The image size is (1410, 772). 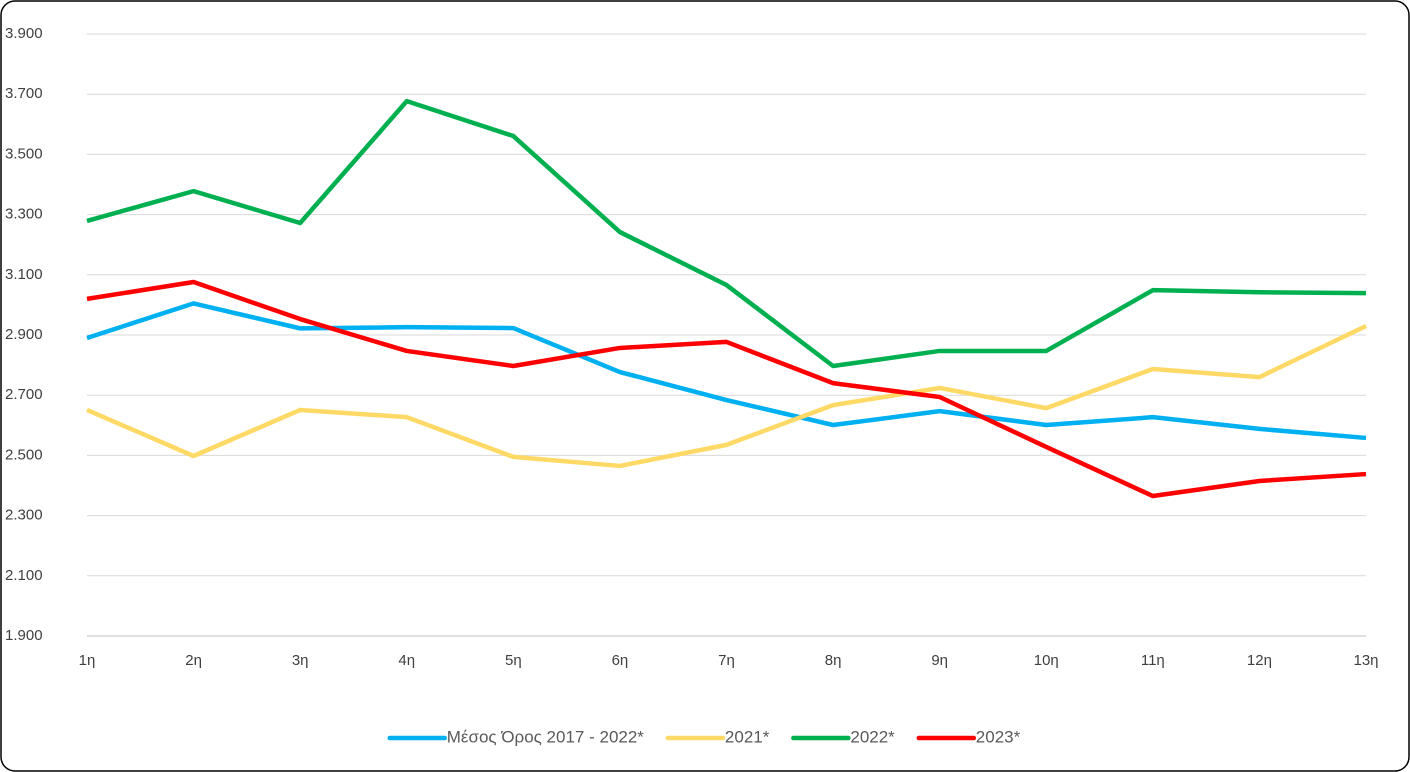 What do you see at coordinates (24, 394) in the screenshot?
I see `y-tick-label: 2.700` at bounding box center [24, 394].